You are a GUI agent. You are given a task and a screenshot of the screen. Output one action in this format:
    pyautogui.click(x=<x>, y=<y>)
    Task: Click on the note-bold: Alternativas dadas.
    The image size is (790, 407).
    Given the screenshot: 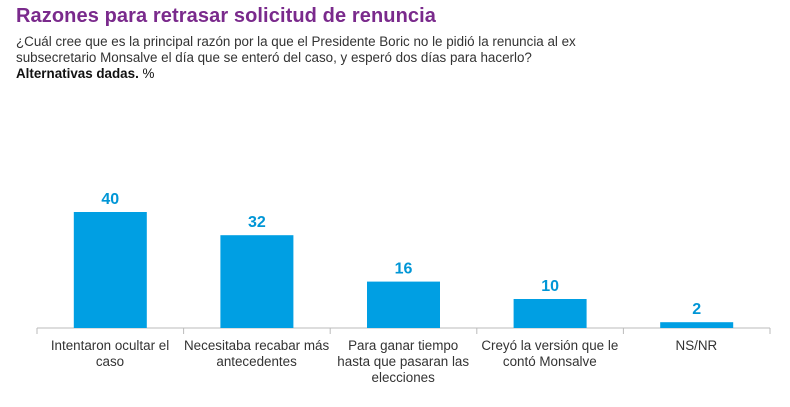 What is the action you would take?
    pyautogui.click(x=77, y=73)
    